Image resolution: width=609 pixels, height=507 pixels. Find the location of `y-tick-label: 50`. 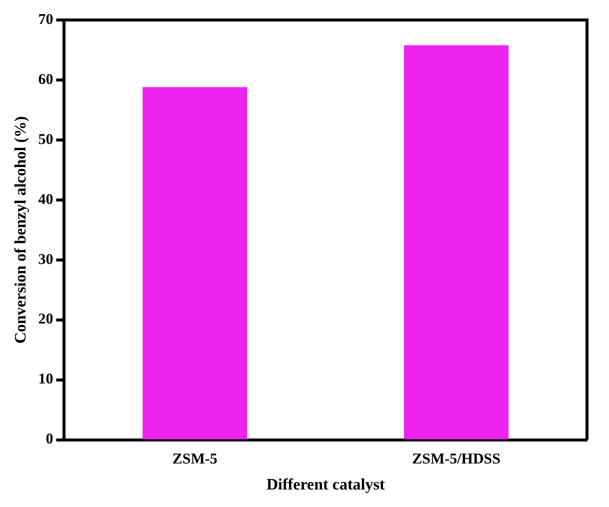

y-tick-label: 50 is located at coordinates (46, 140).